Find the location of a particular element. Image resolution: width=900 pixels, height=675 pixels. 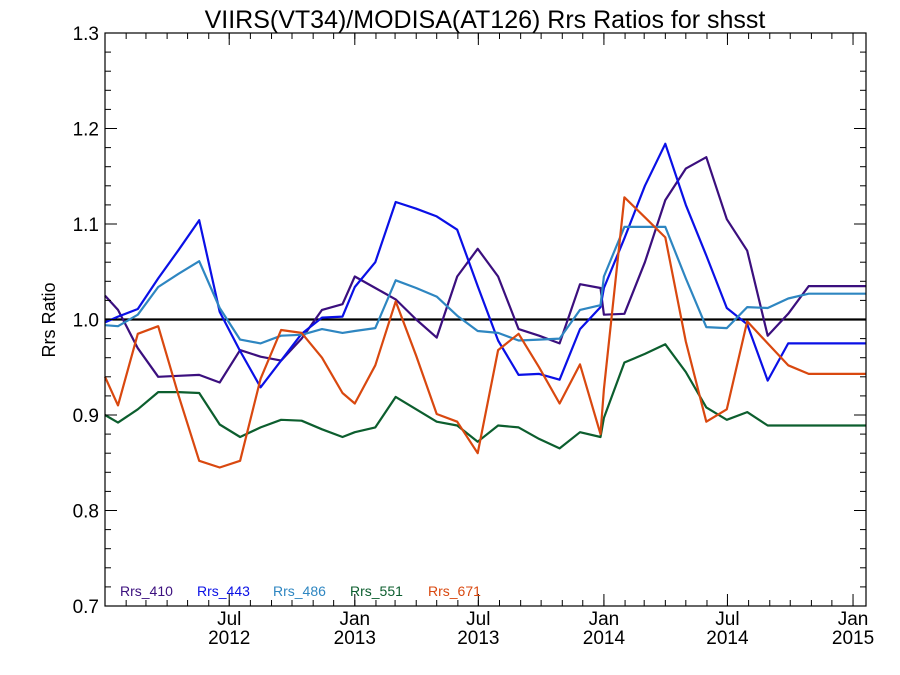

y-tick-label: 1.0 is located at coordinates (86, 321).